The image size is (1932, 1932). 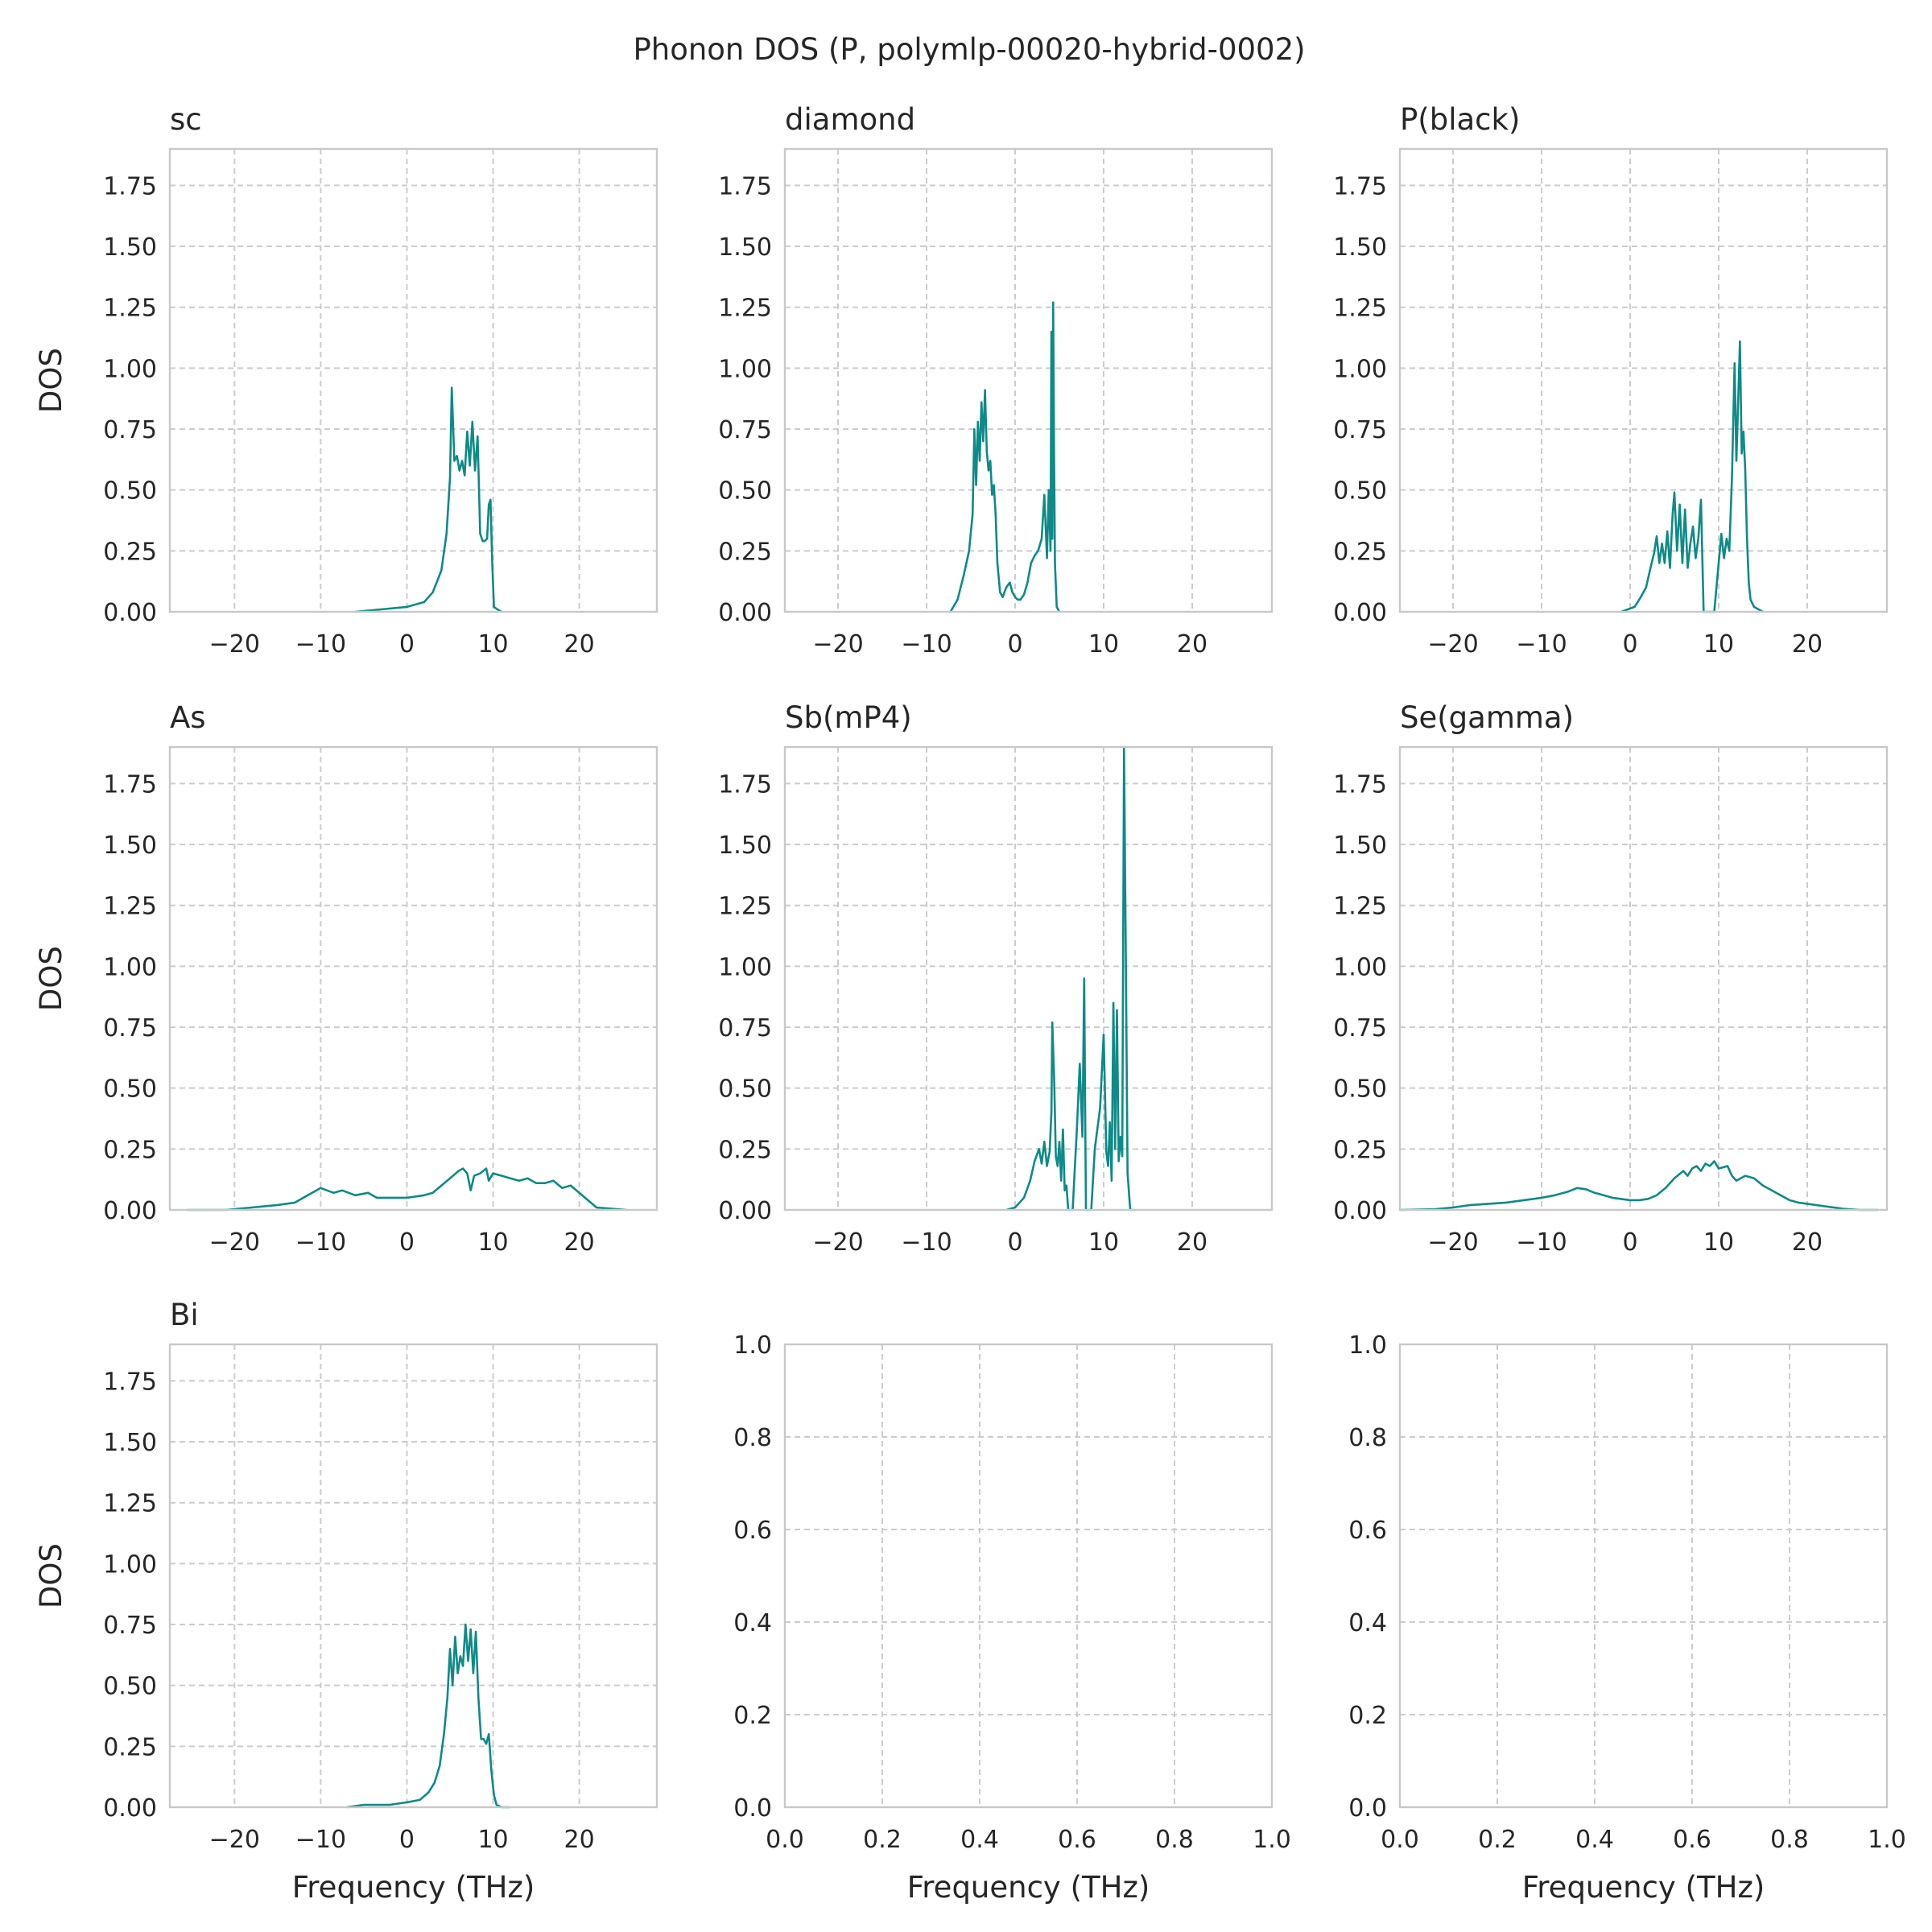 What do you see at coordinates (1460, 119) in the screenshot?
I see `subplot-title: P(black)` at bounding box center [1460, 119].